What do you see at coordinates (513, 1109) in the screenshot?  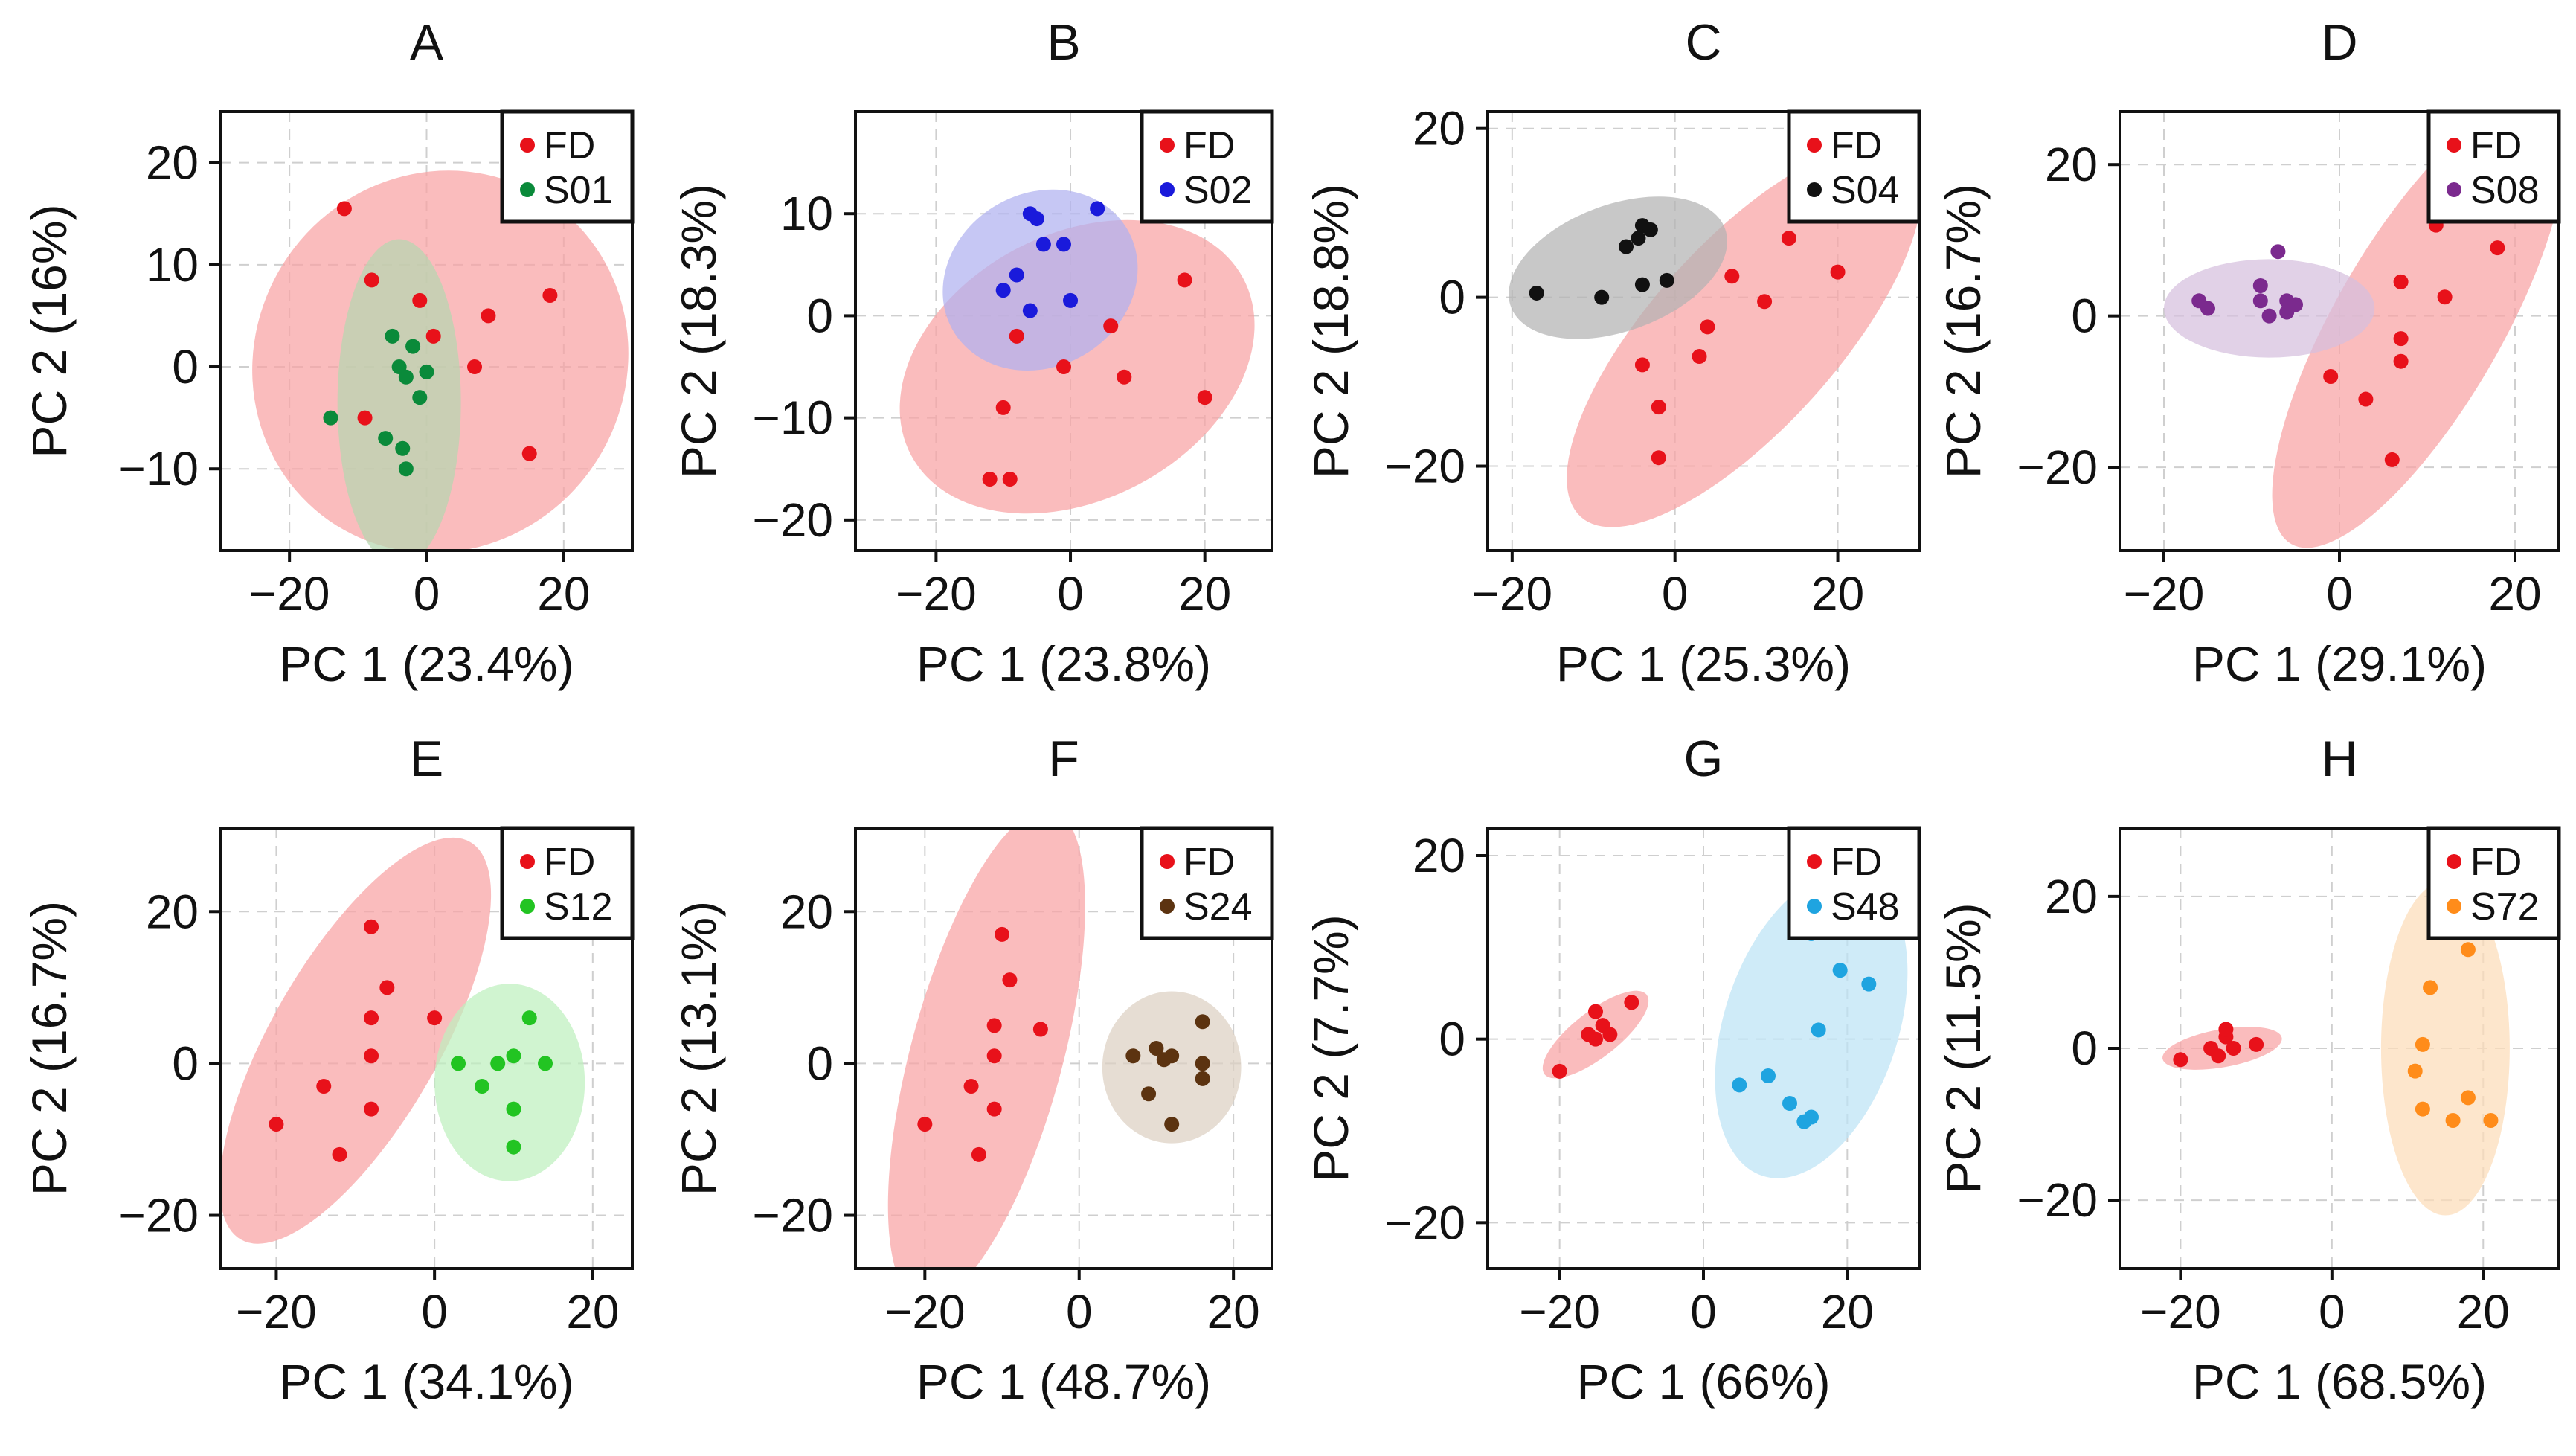 I see `point-s12` at bounding box center [513, 1109].